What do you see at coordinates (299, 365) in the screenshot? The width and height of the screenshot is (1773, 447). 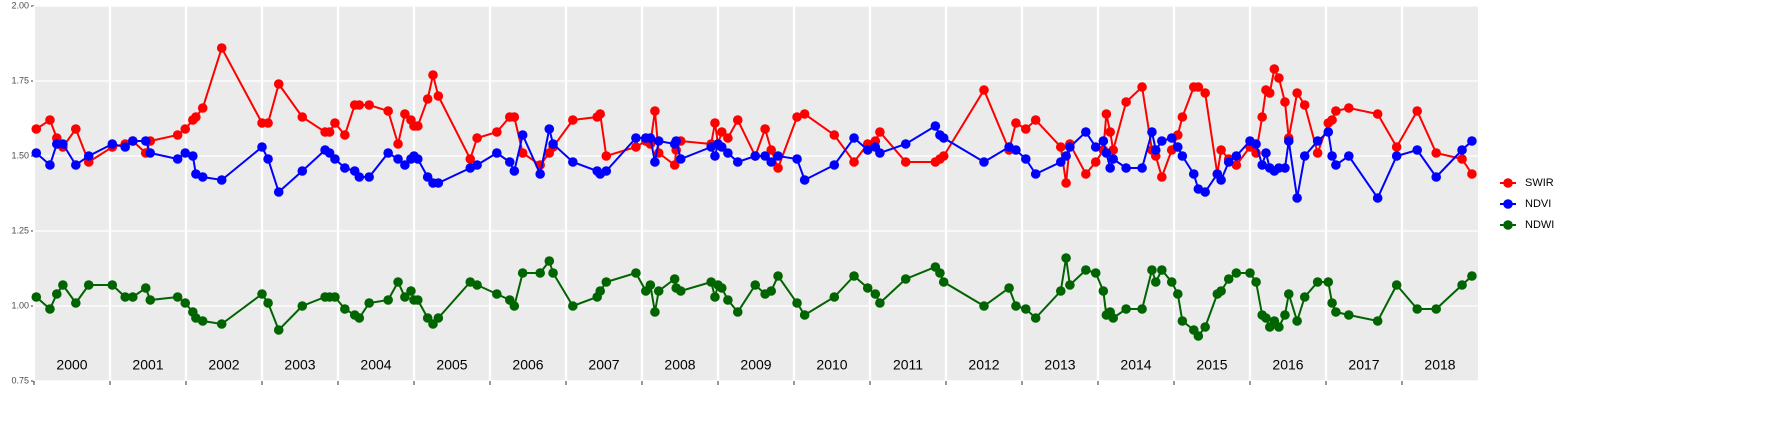 I see `x-tick-label: 2003` at bounding box center [299, 365].